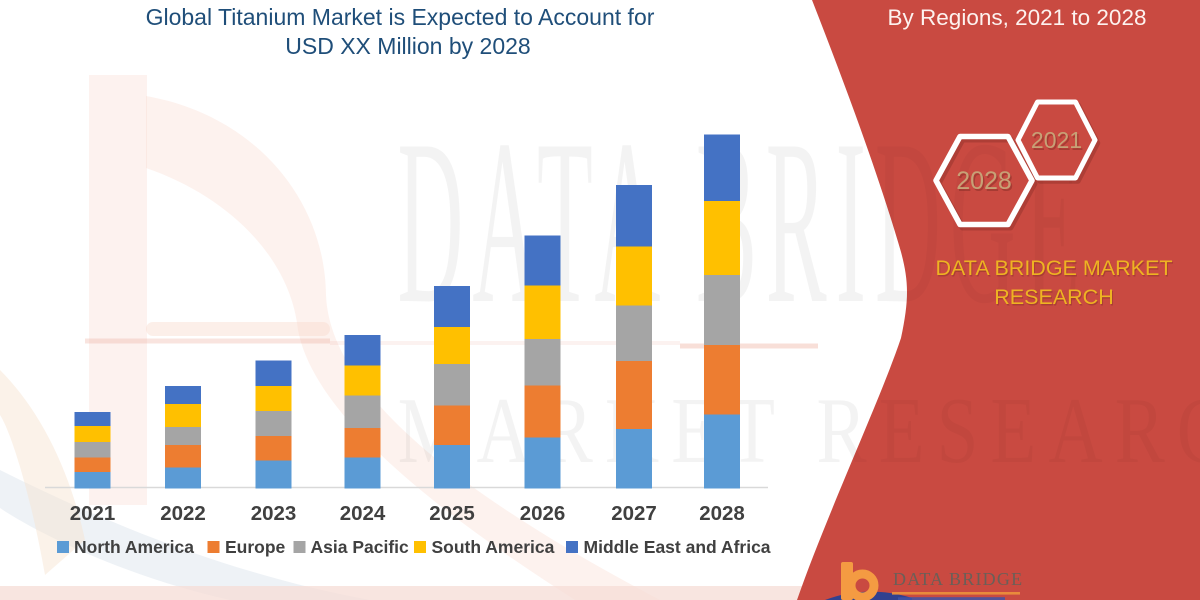 Image resolution: width=1200 pixels, height=600 pixels. What do you see at coordinates (634, 513) in the screenshot?
I see `svg-text: 2027` at bounding box center [634, 513].